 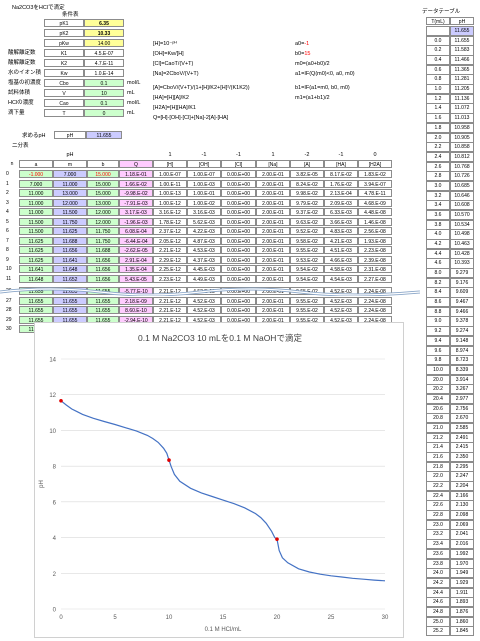 What do you see at coordinates (375, 250) in the screenshot?
I see `table-cell: 2.23.E-08` at bounding box center [375, 250].